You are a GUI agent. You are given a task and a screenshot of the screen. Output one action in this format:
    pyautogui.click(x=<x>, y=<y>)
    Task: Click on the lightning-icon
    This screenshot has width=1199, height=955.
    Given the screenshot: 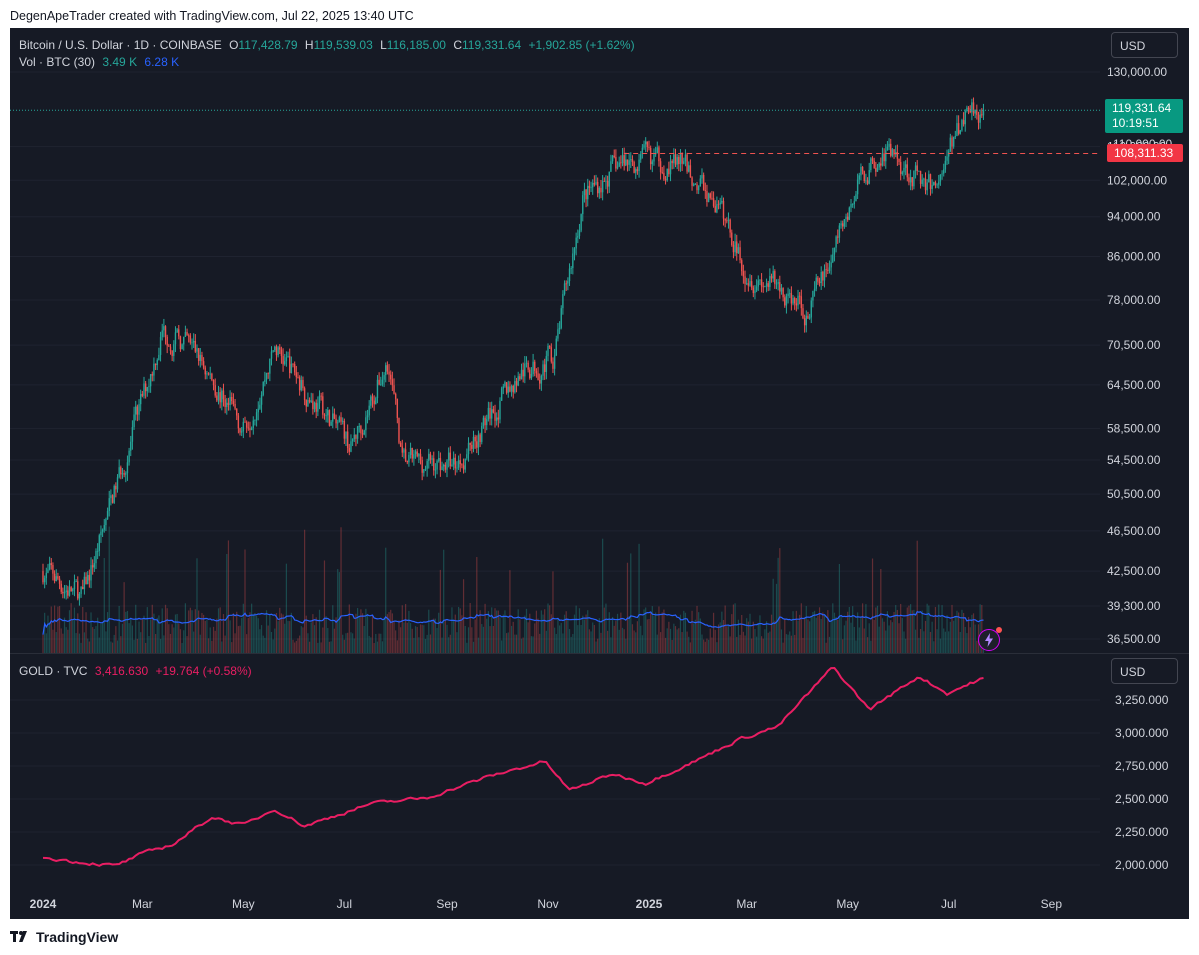 What is the action you would take?
    pyautogui.click(x=990, y=639)
    